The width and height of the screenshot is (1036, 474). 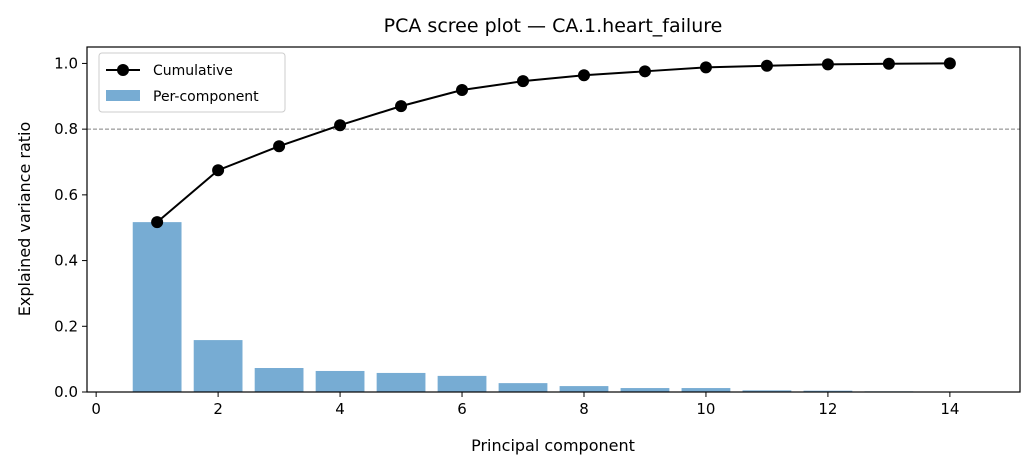 I want to click on x-tick-label: 0, so click(x=96, y=409).